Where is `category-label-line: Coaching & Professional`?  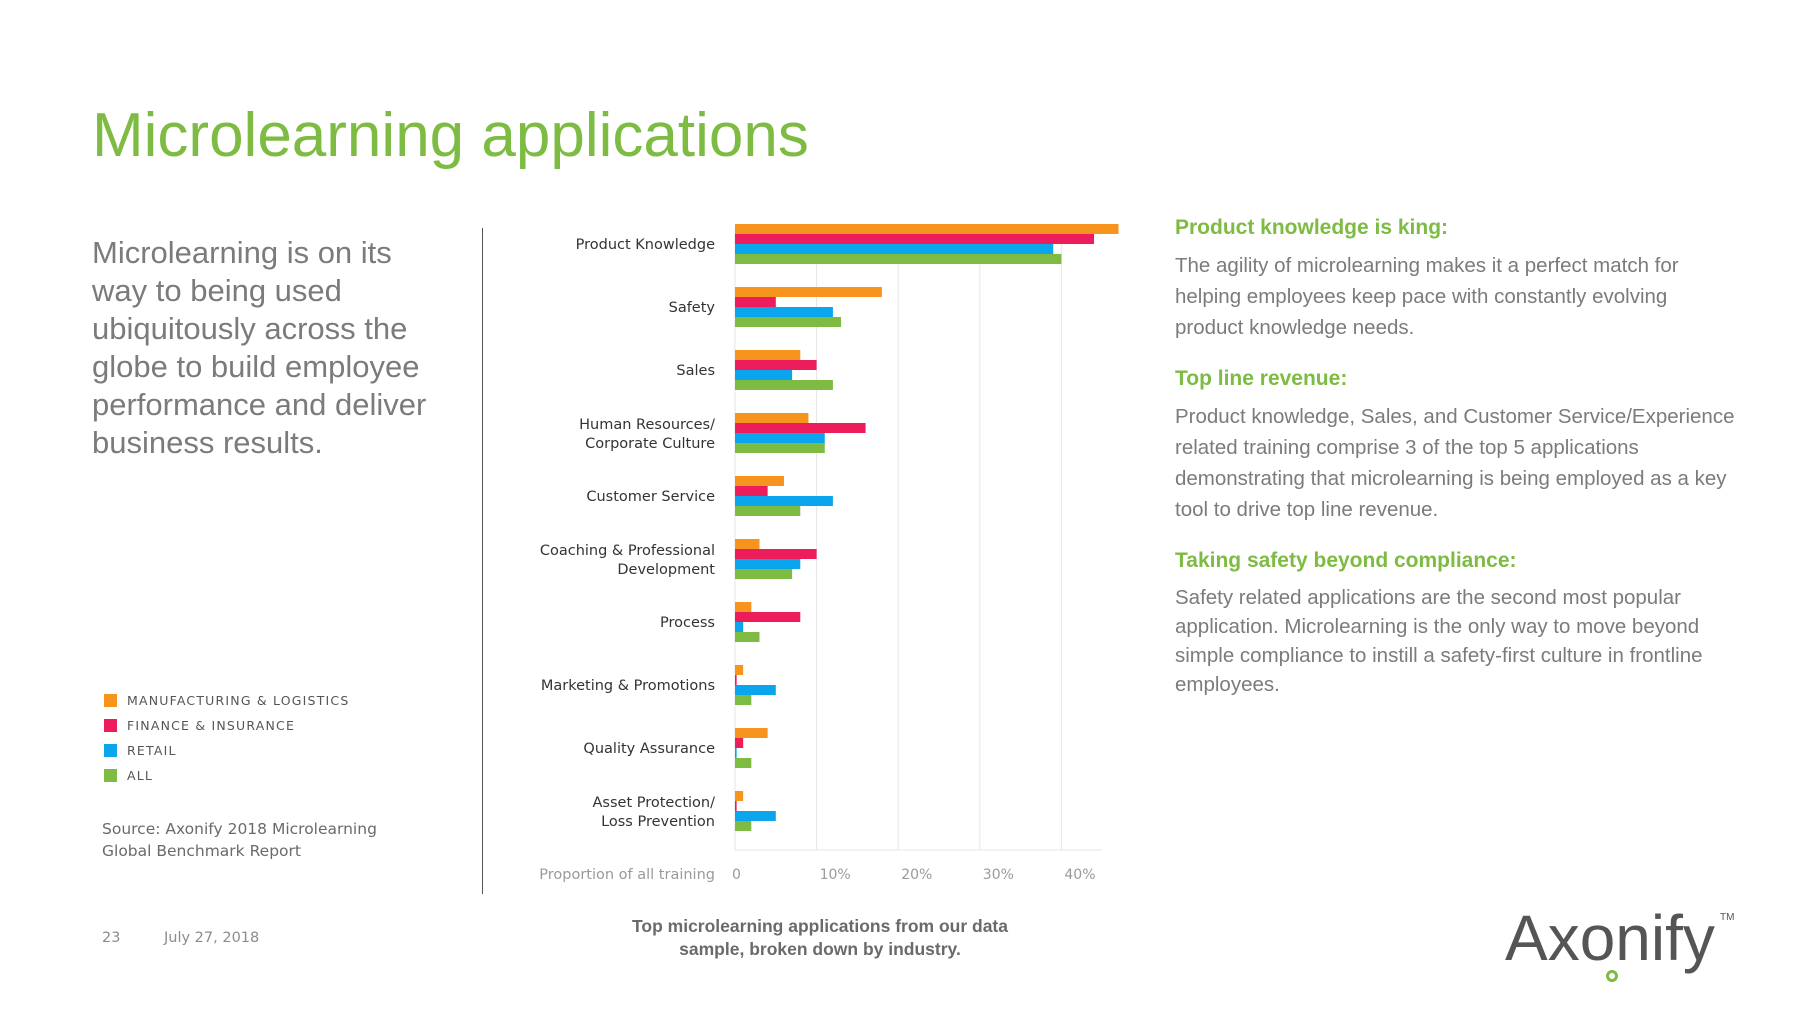 category-label-line: Coaching & Professional is located at coordinates (627, 551).